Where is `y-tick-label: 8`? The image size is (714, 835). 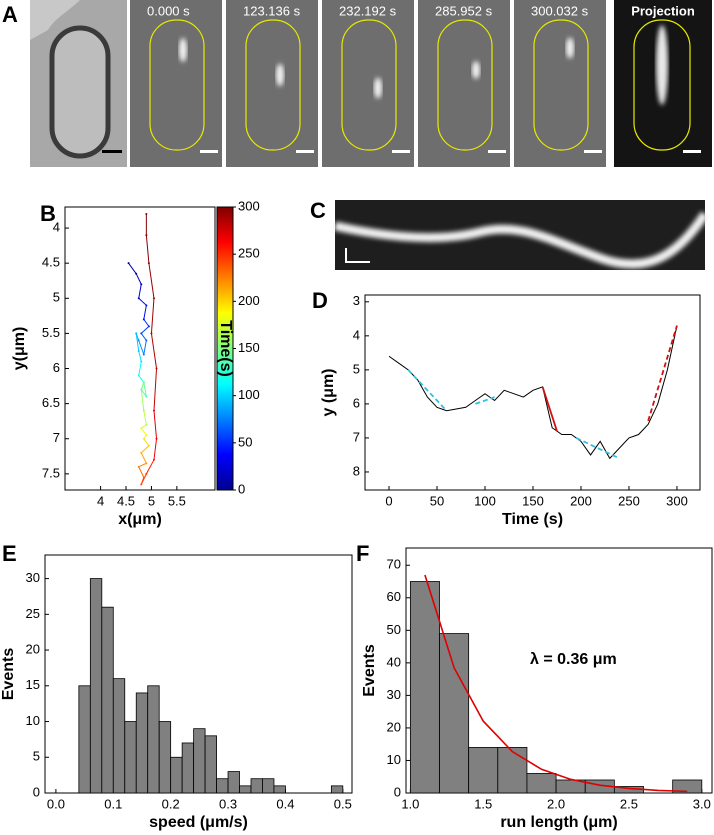 y-tick-label: 8 is located at coordinates (356, 470).